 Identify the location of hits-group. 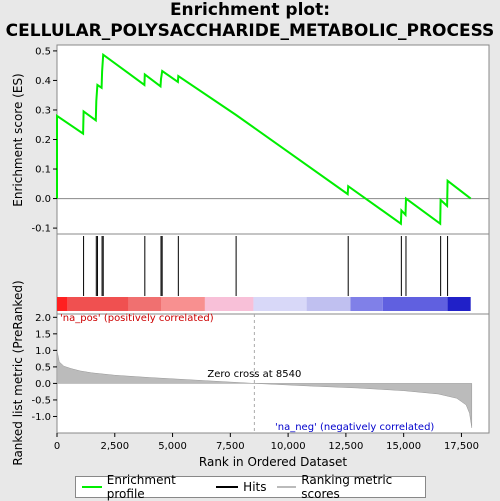
(266, 266).